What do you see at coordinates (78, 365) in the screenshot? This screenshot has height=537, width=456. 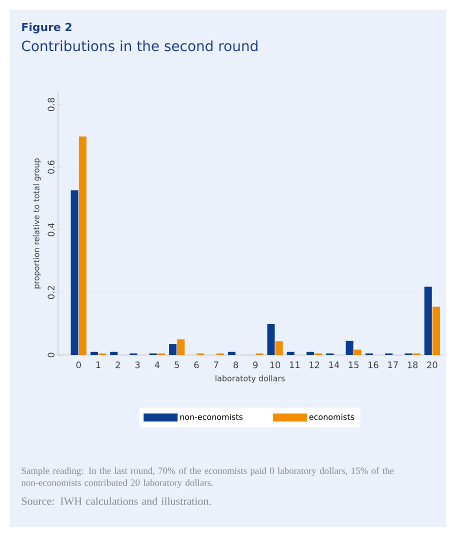 I see `x-tick-label: 0` at bounding box center [78, 365].